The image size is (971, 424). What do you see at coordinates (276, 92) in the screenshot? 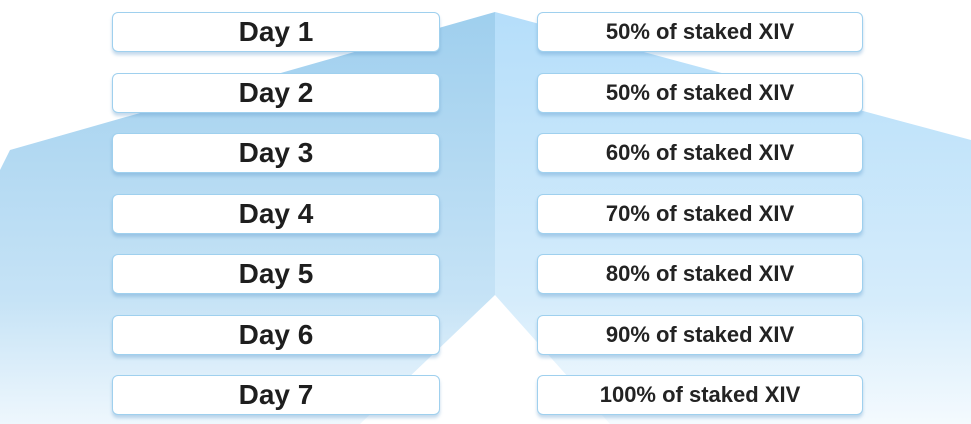
I see `day-label: Day 2` at bounding box center [276, 92].